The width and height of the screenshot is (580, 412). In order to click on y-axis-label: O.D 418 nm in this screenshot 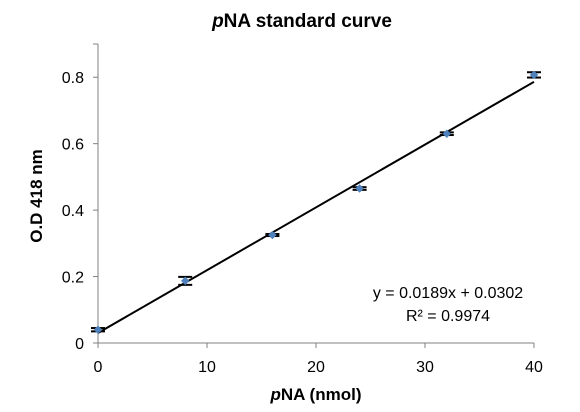, I will do `click(36, 196)`.